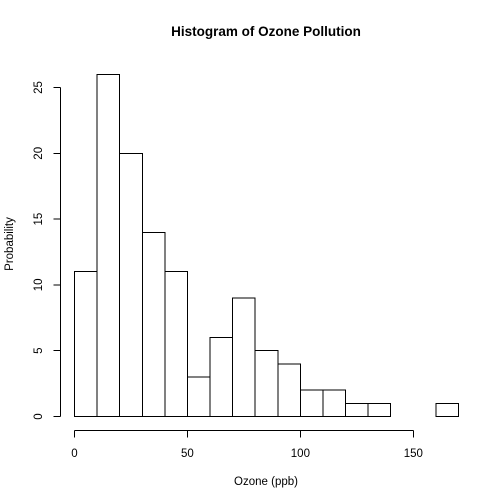 This screenshot has height=504, width=504. I want to click on y-tick-label-10: 10, so click(39, 285).